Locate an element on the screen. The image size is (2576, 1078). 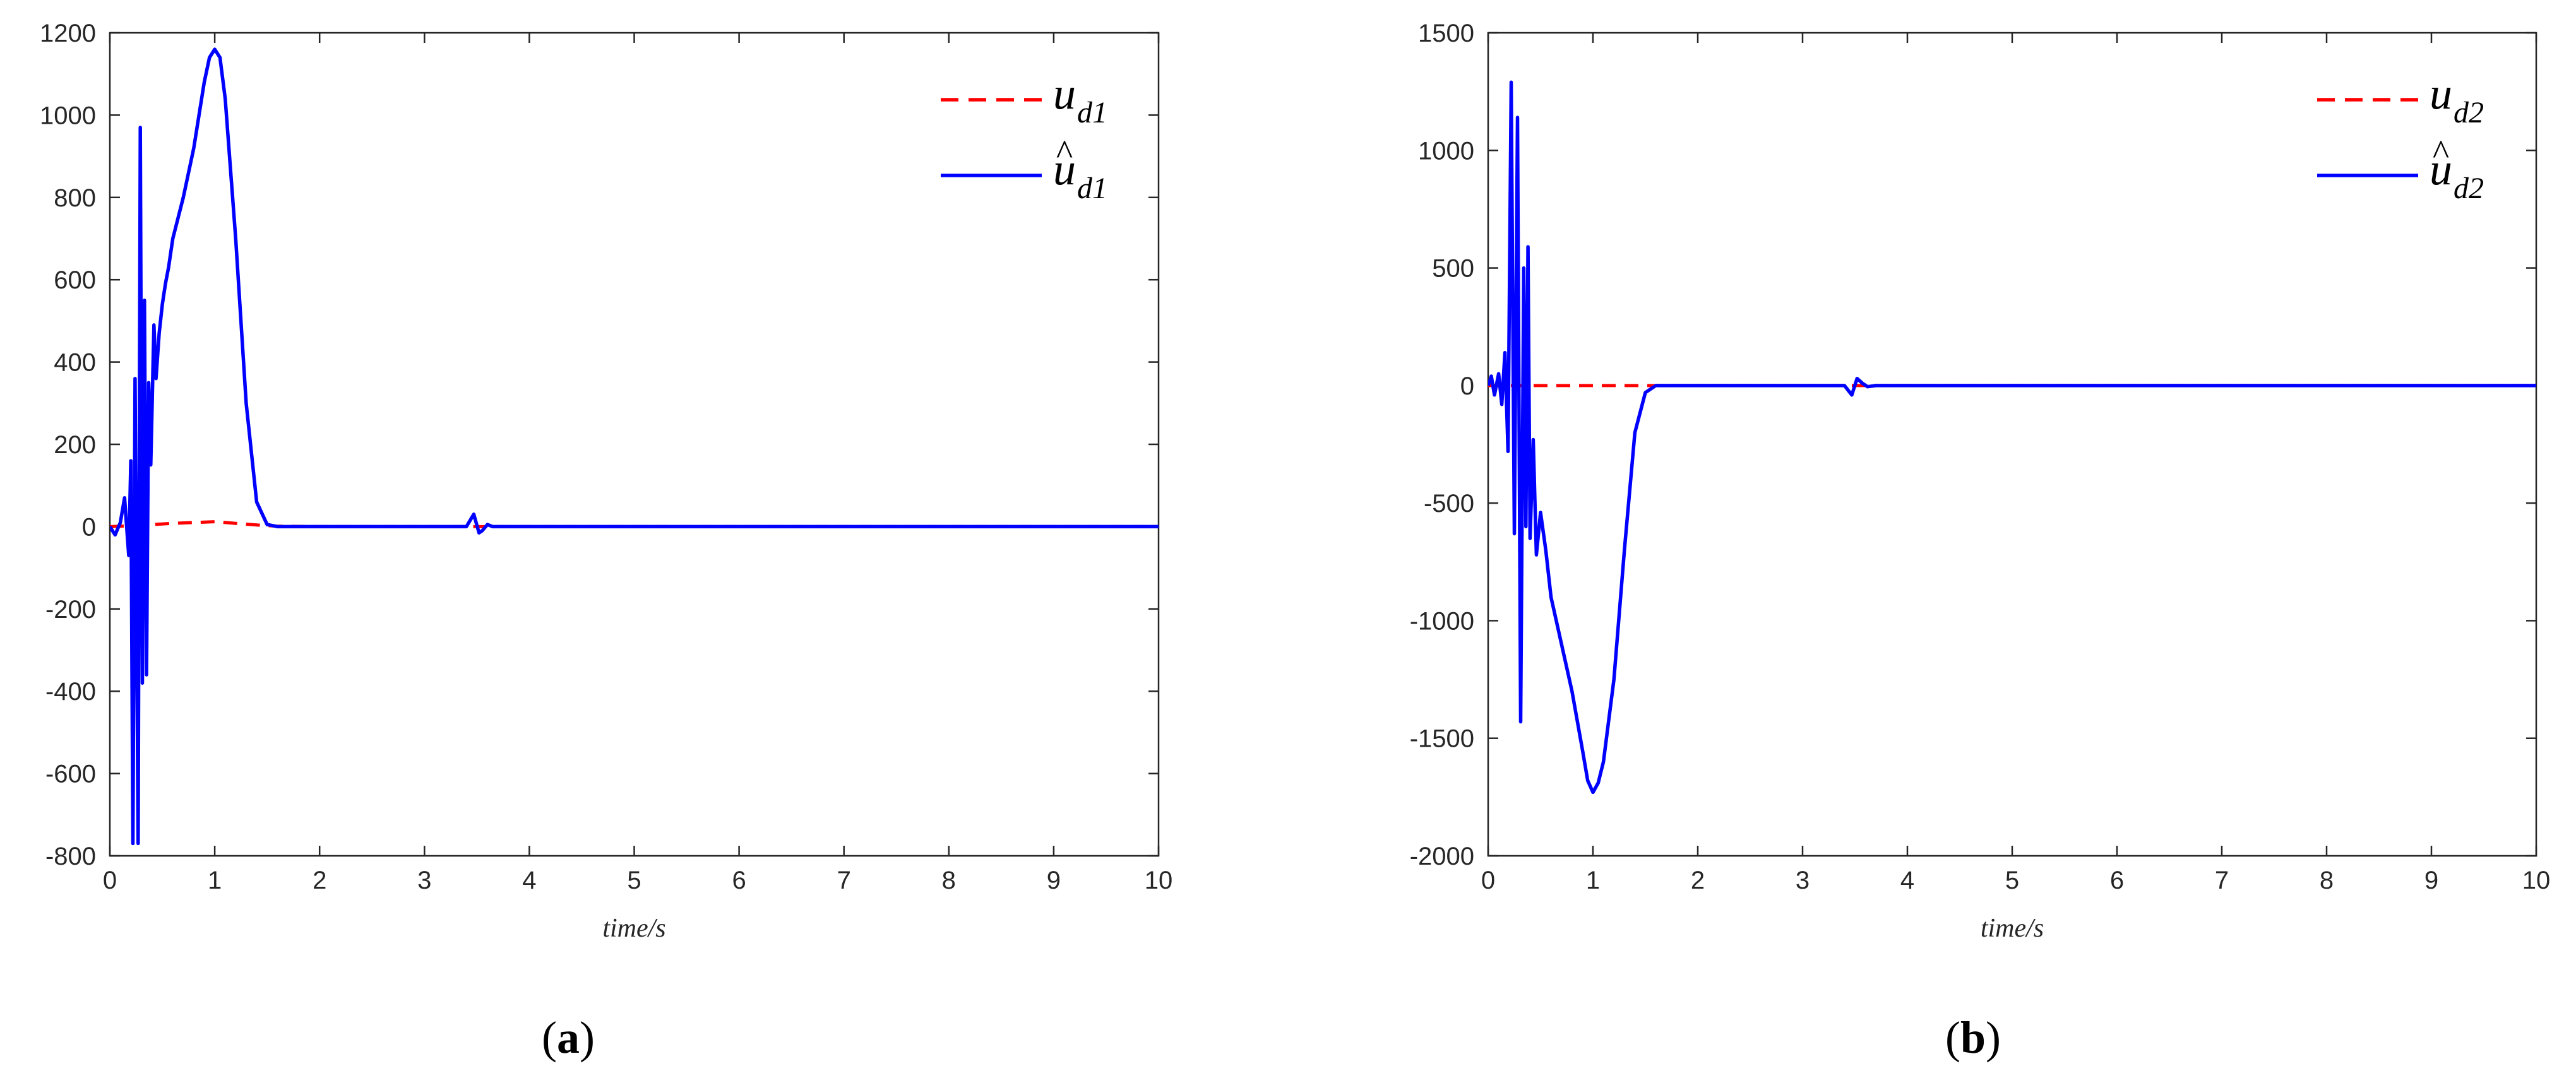
y-tick-label: -800 is located at coordinates (70, 857).